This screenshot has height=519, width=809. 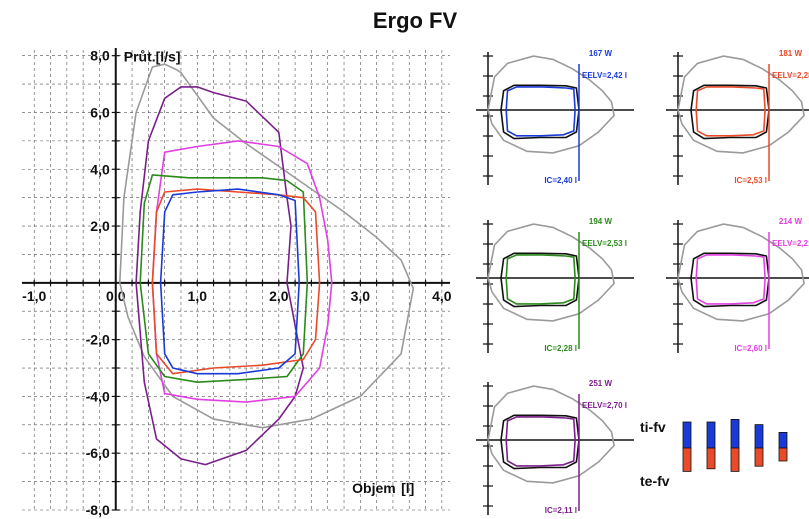 I want to click on y-tick-label: -6,0, so click(x=98, y=453).